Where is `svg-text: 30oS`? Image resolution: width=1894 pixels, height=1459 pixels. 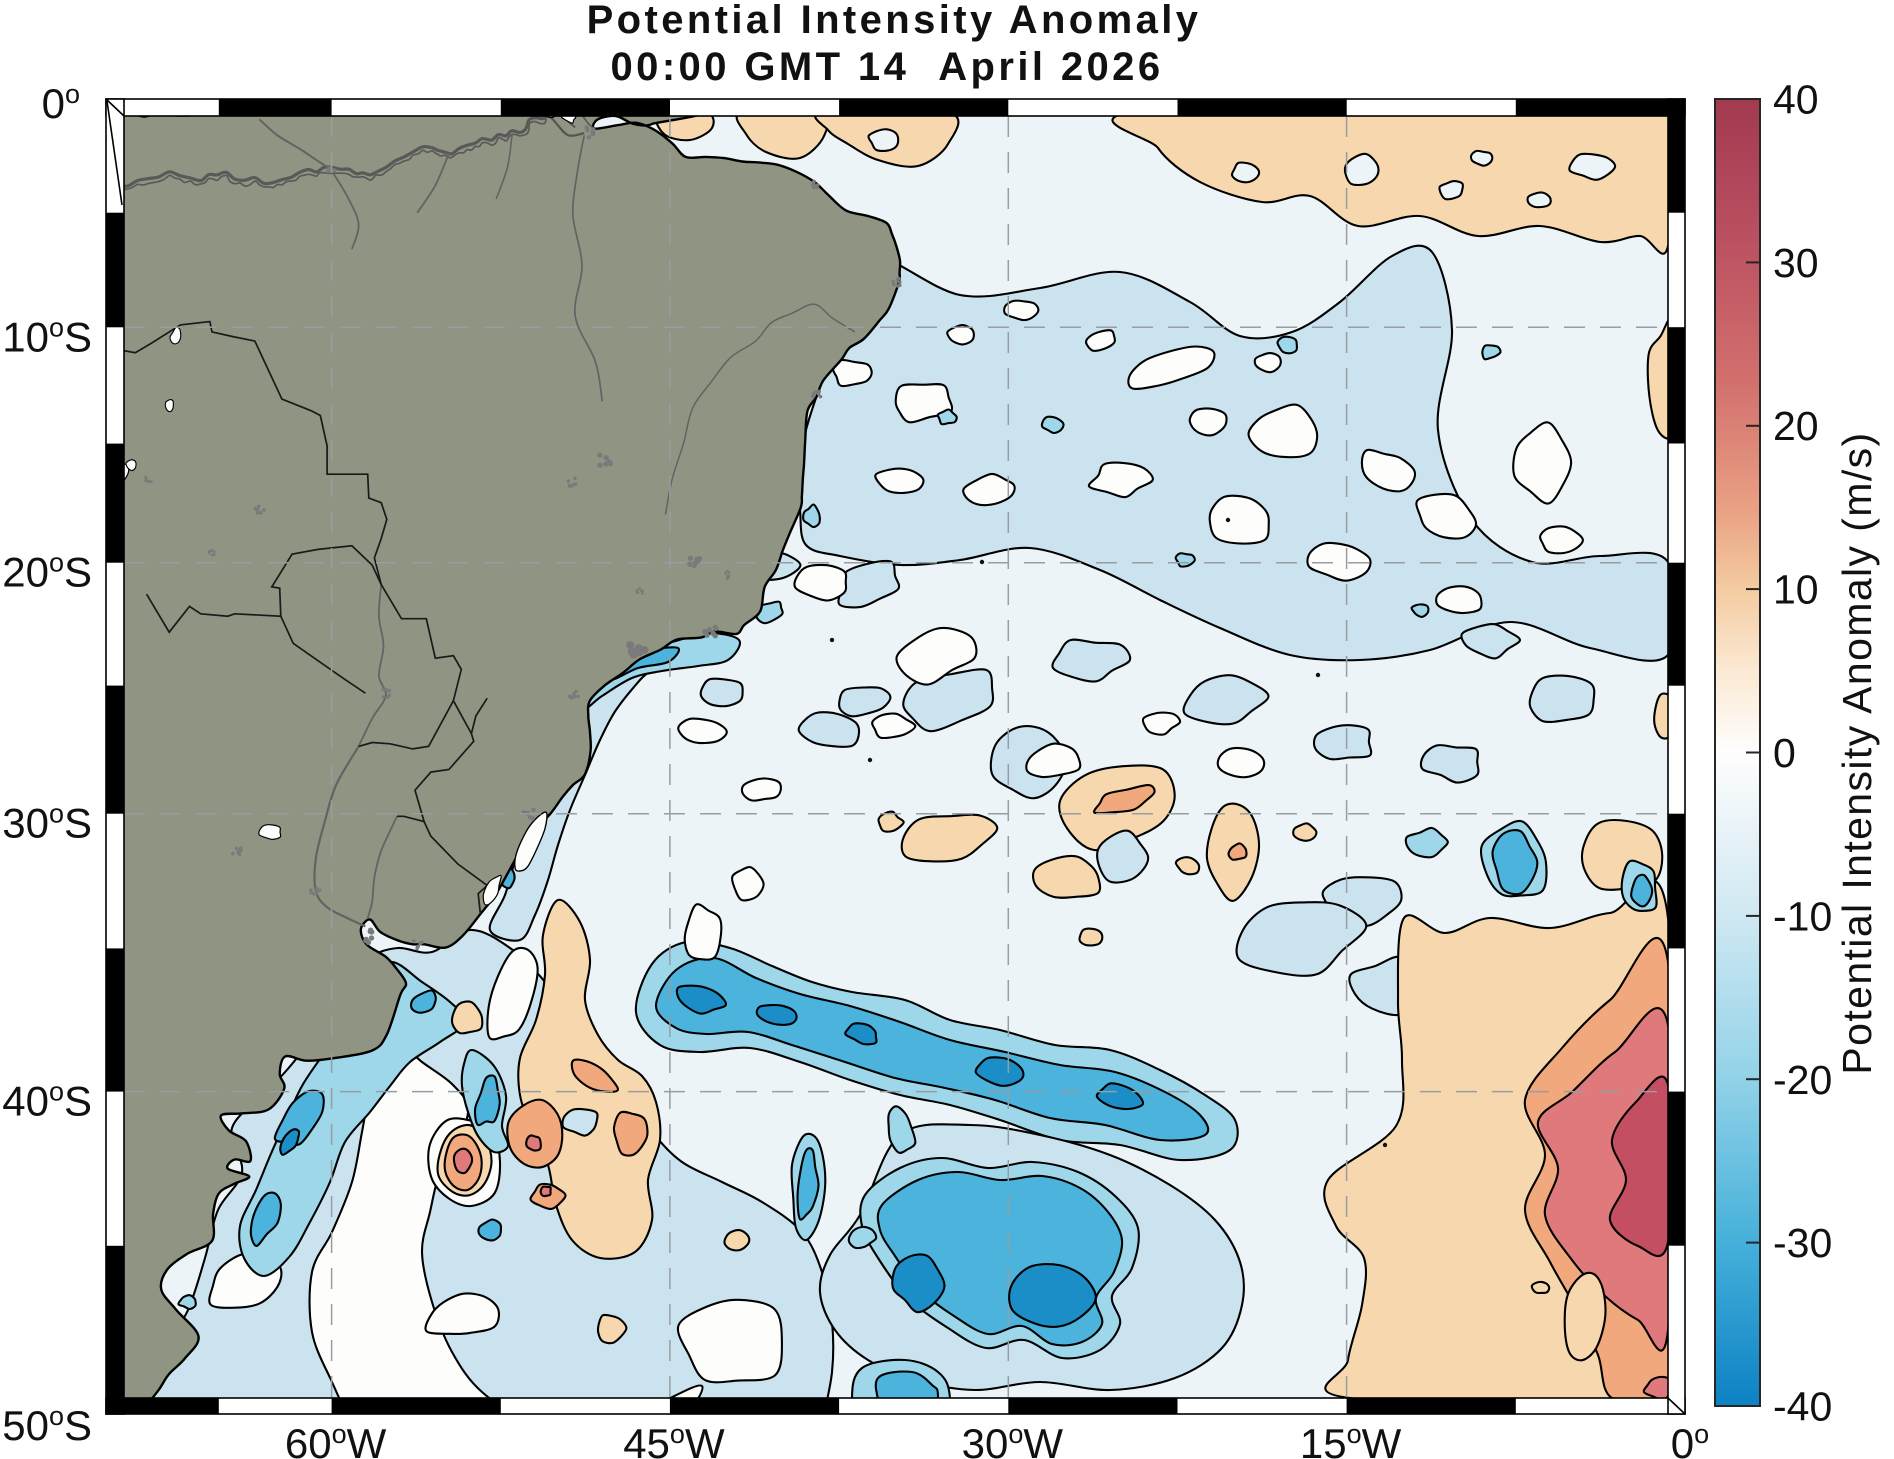 svg-text: 30oS is located at coordinates (47, 822).